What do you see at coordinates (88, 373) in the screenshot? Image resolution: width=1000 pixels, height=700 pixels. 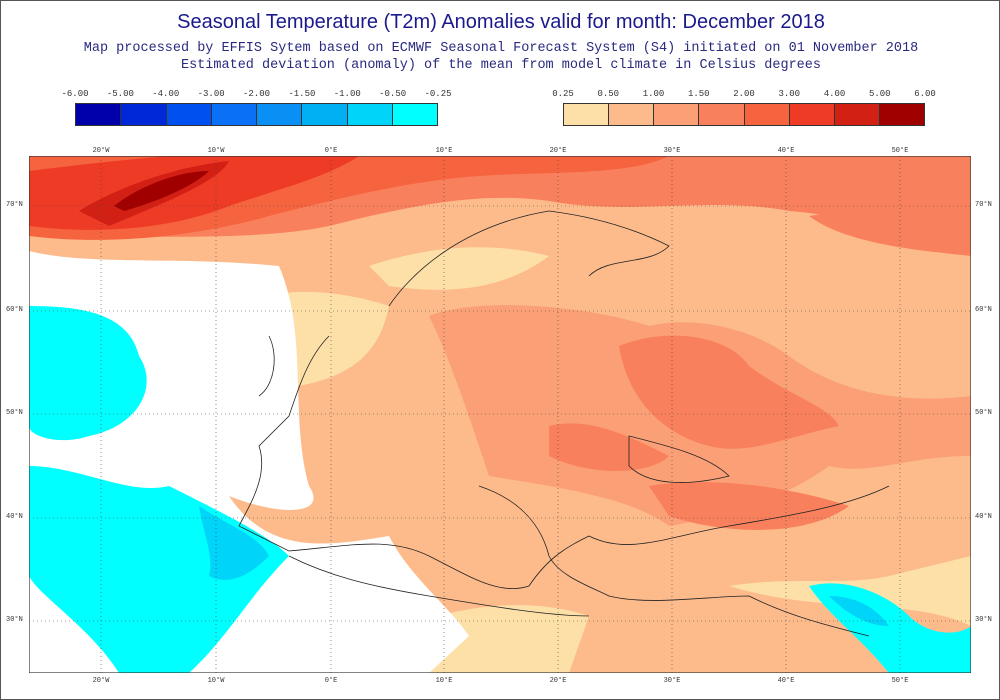 I see `cold-zone-0.25` at bounding box center [88, 373].